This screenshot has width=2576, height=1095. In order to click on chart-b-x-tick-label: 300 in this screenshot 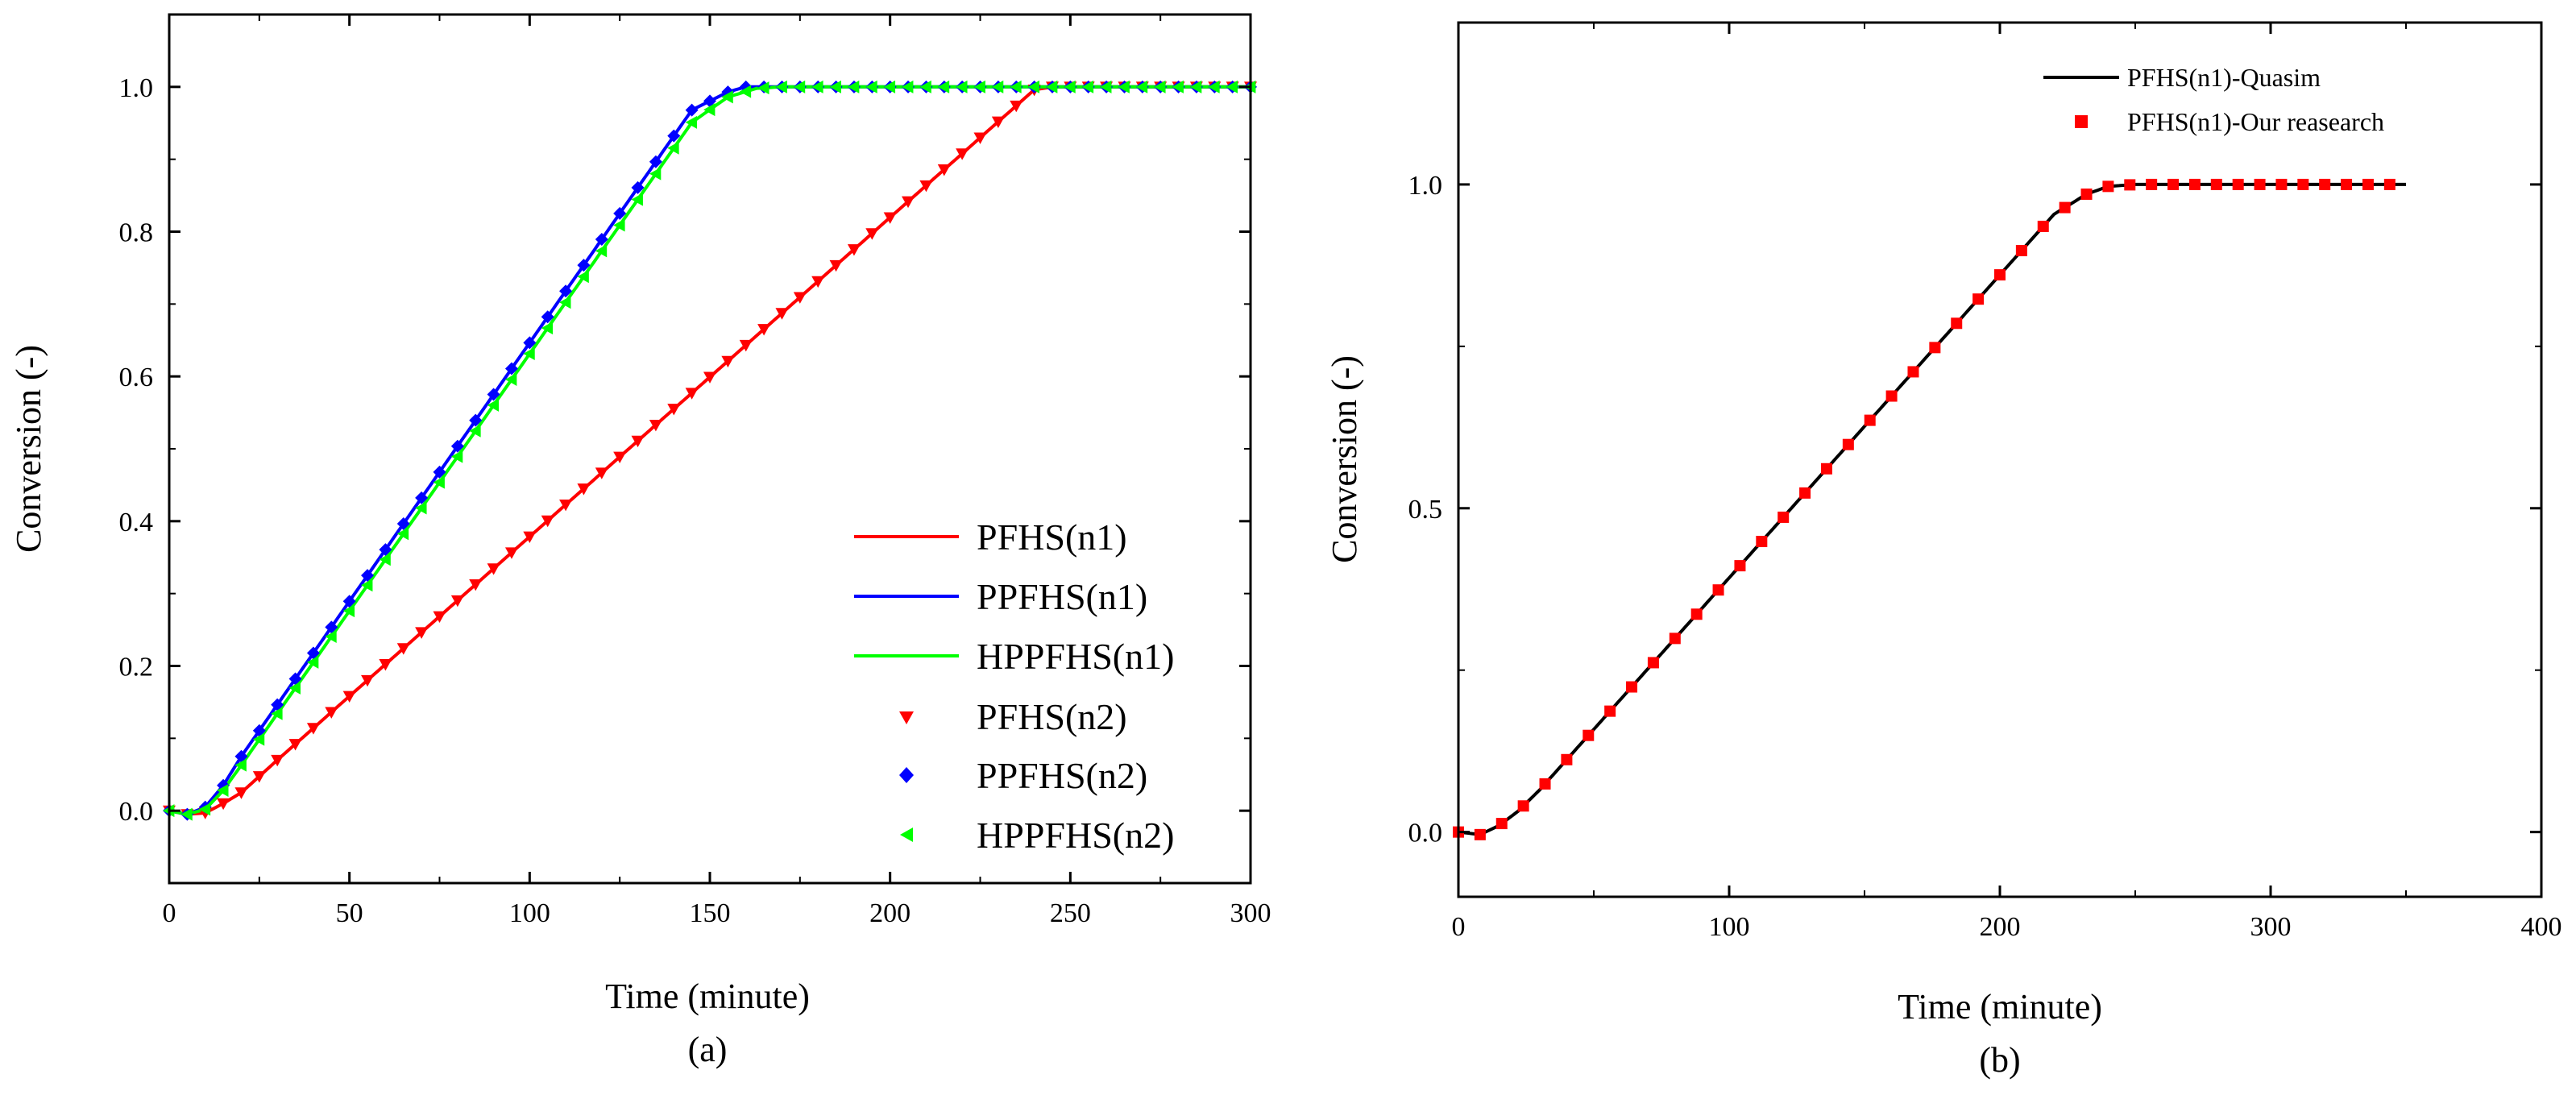, I will do `click(2271, 927)`.